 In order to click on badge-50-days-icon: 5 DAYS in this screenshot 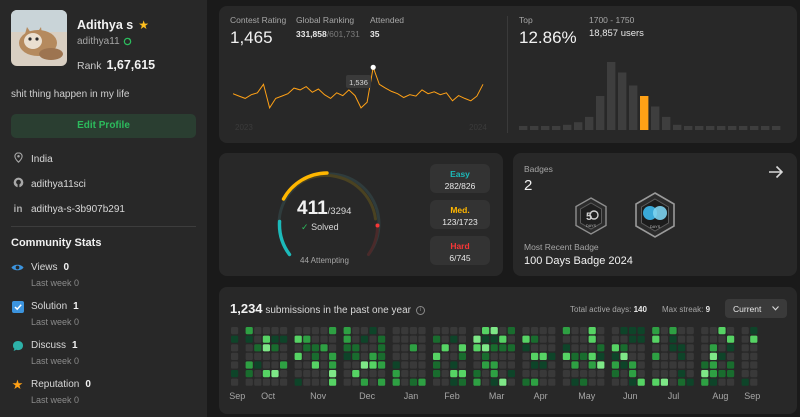, I will do `click(591, 216)`.